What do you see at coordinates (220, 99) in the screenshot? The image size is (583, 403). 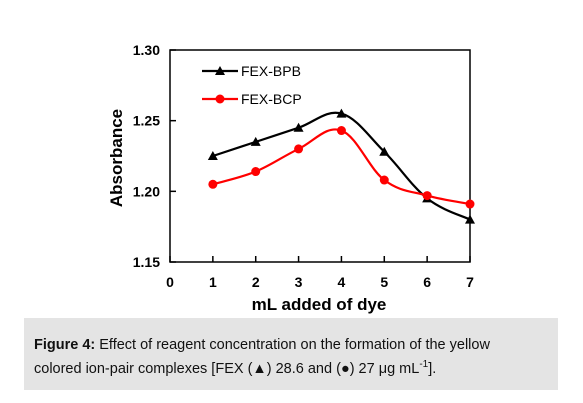 I see `legend-marker-circle` at bounding box center [220, 99].